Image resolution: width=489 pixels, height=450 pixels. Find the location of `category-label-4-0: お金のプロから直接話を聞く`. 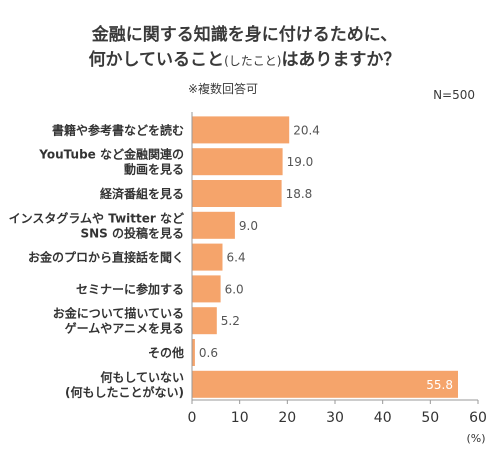

category-label-4-0: お金のプロから直接話を聞く is located at coordinates (106, 257).